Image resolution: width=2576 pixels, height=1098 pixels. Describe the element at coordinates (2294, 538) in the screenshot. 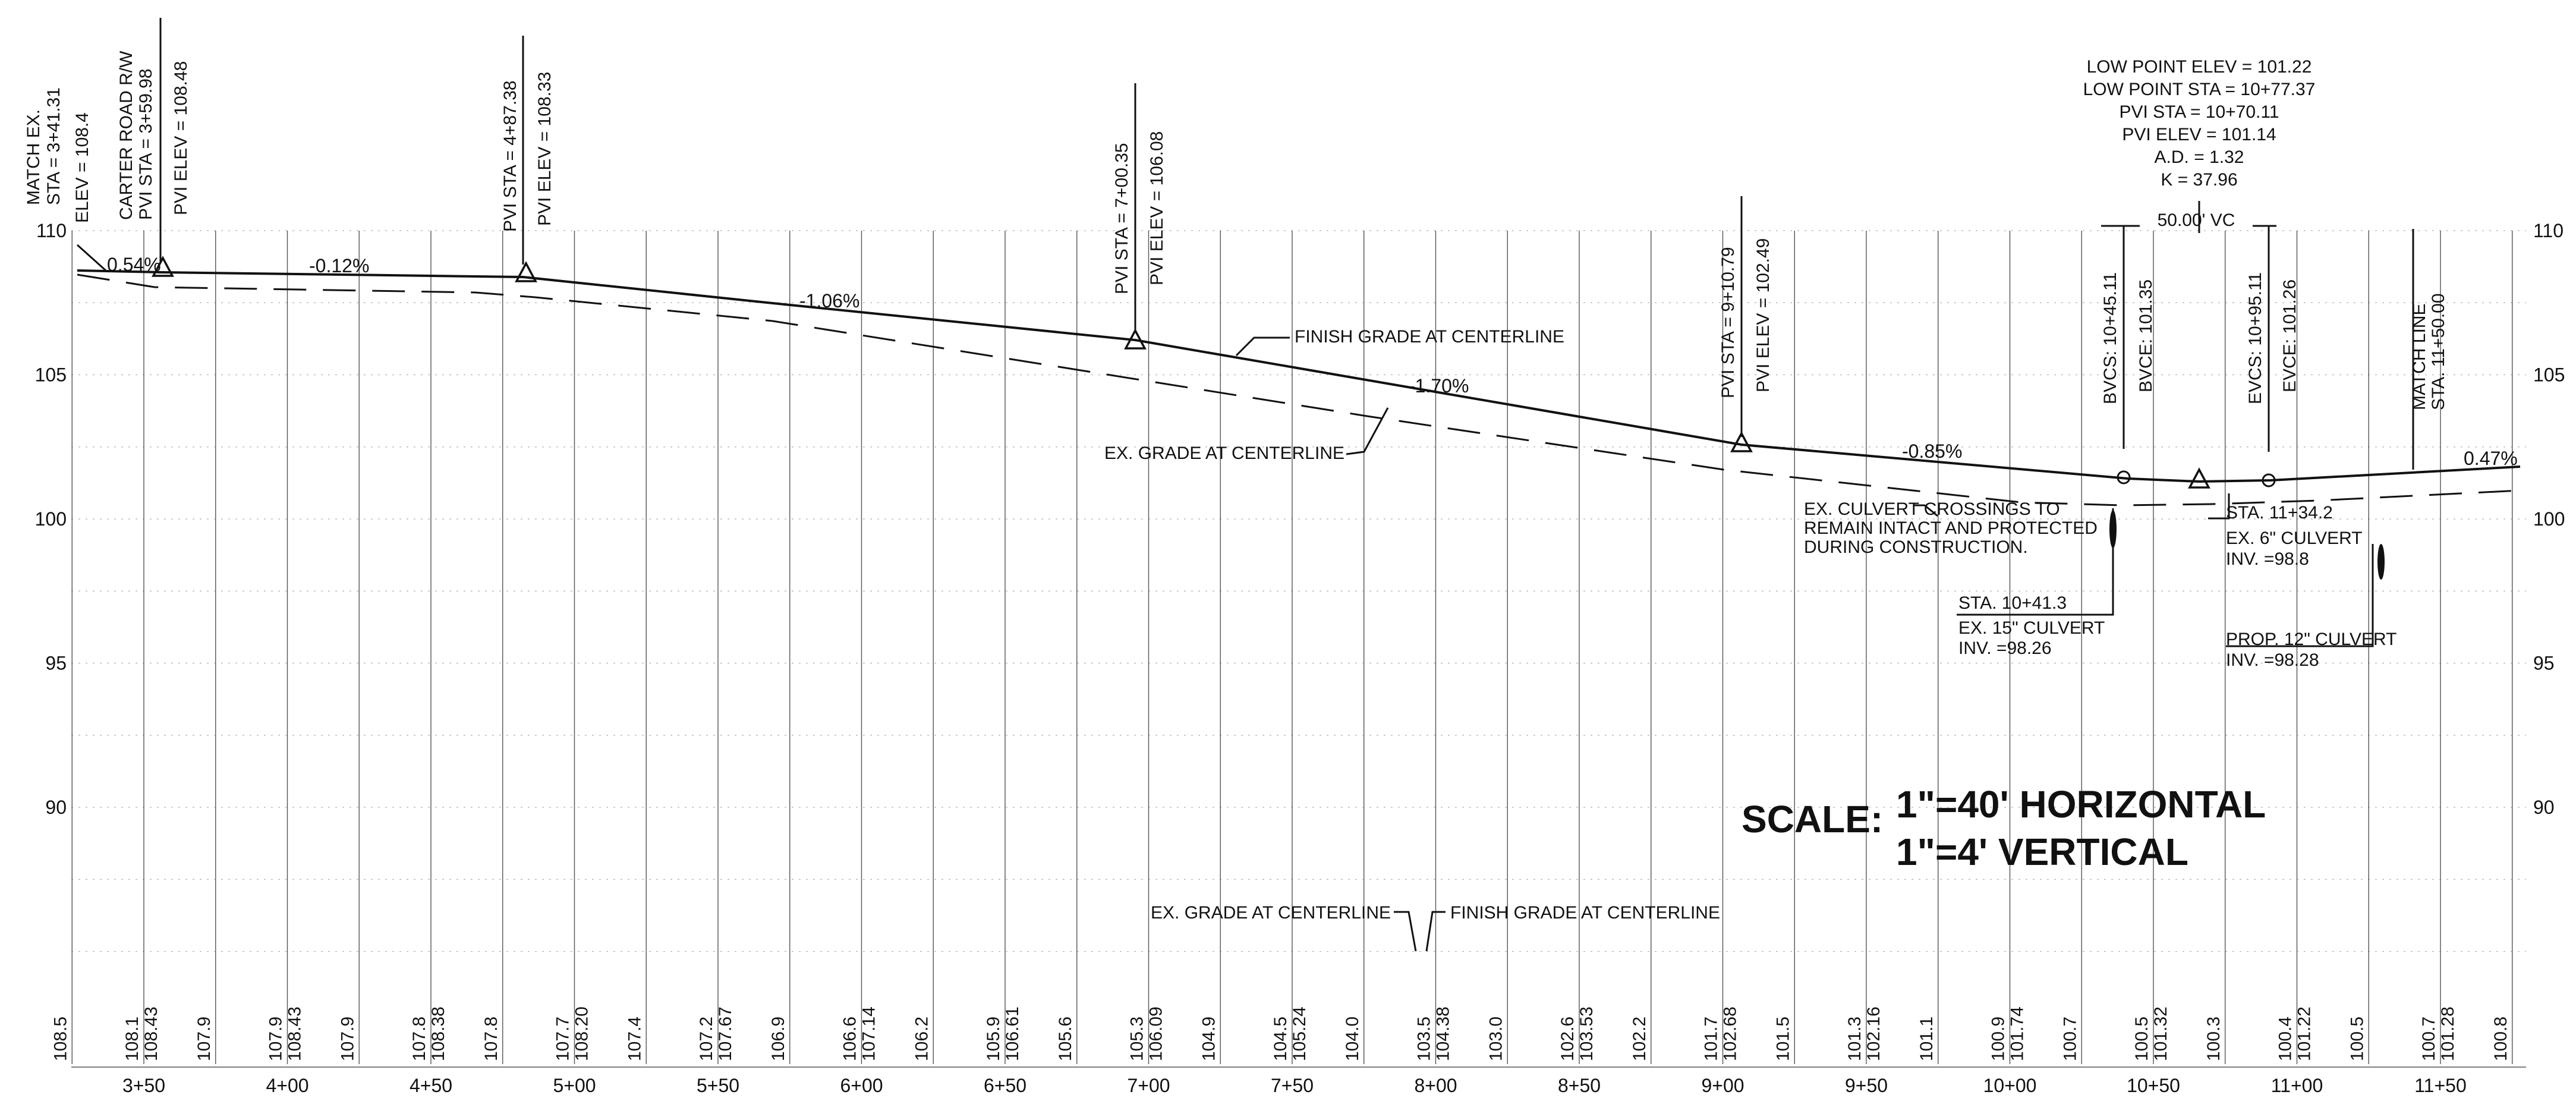

I see `culvert-6-name: EX. 6" CULVERT` at that location.